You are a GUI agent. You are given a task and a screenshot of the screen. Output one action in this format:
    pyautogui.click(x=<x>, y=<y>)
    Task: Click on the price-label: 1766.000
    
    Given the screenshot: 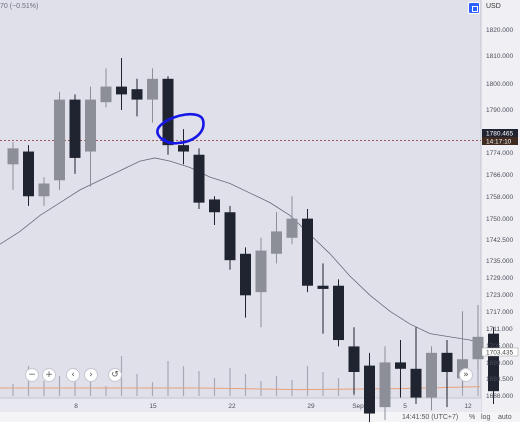 What is the action you would take?
    pyautogui.click(x=499, y=175)
    